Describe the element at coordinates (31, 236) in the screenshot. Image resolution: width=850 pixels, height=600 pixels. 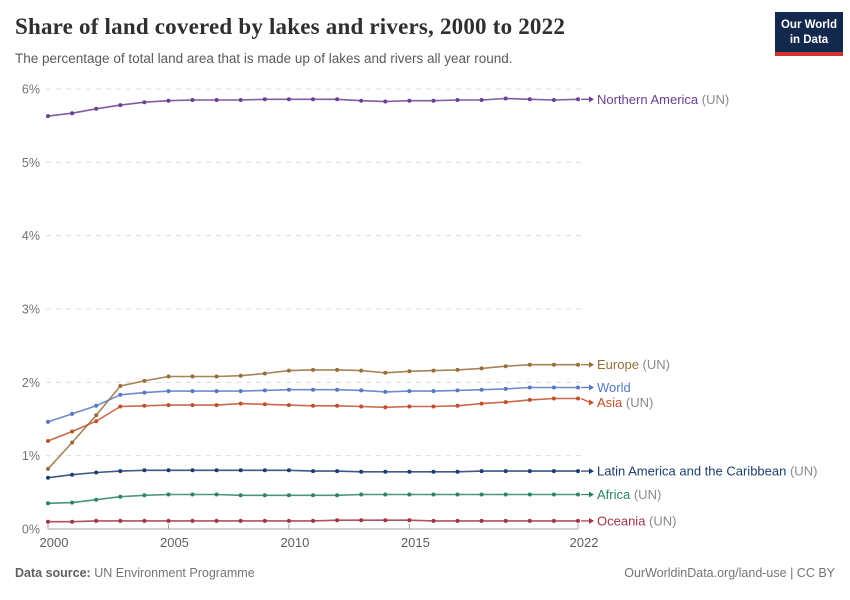
I see `y-tick-label: 4%` at that location.